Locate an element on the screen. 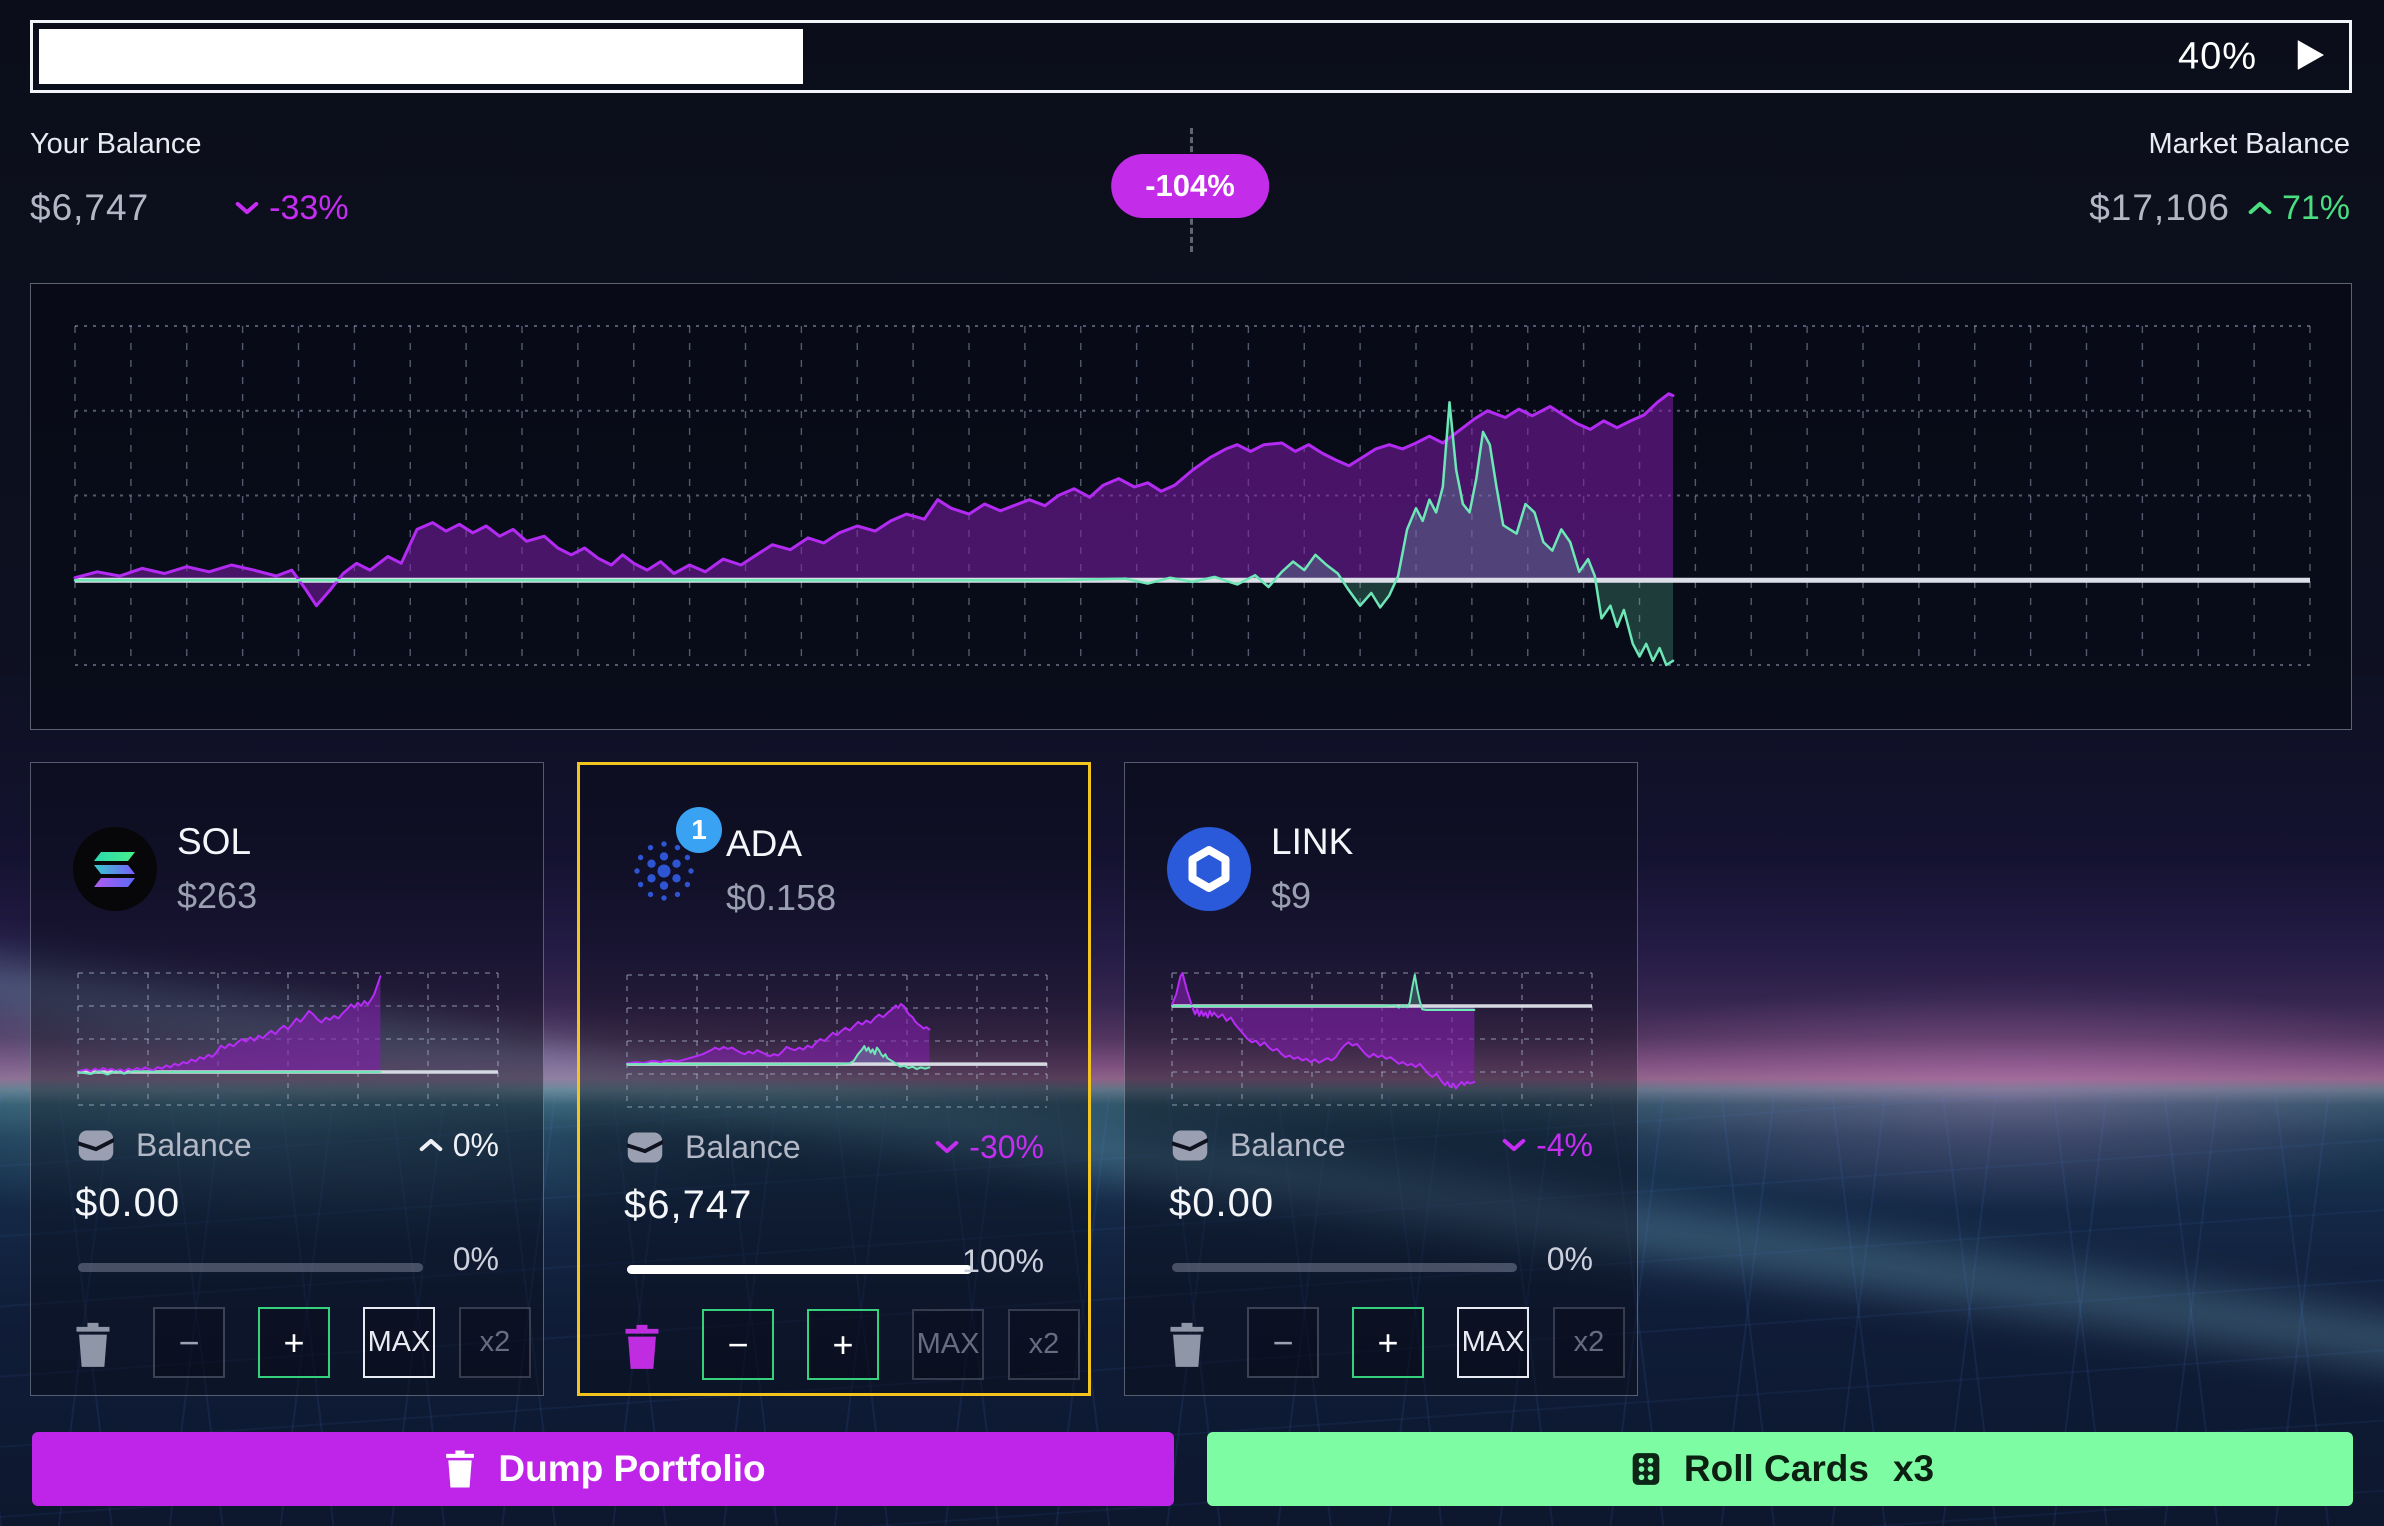 This screenshot has height=1526, width=2384. sol-mini-chart is located at coordinates (288, 1039).